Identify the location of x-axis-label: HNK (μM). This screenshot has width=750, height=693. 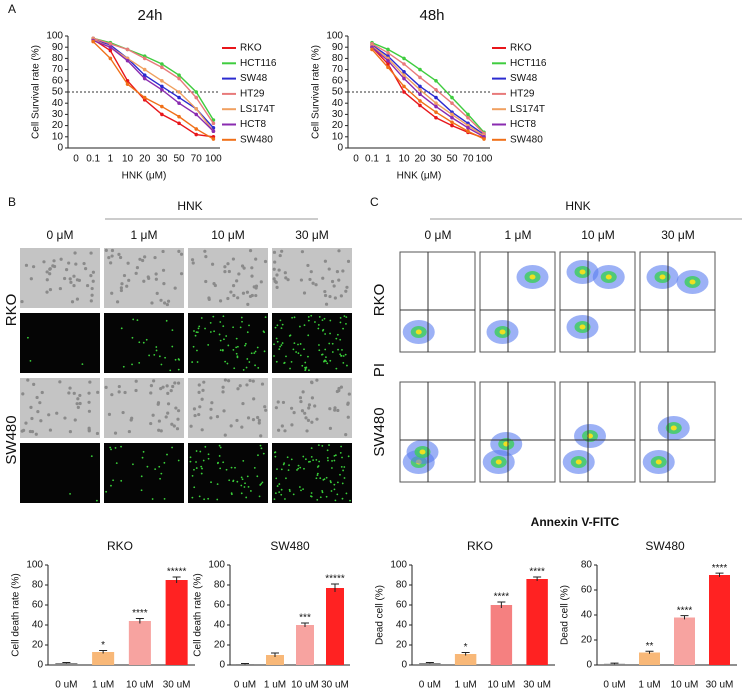
(419, 176).